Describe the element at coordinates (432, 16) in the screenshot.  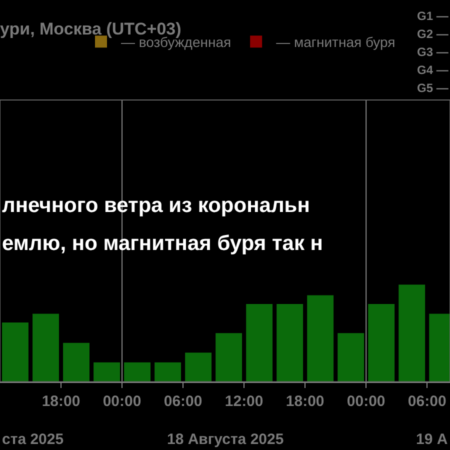
I see `text: G1 —` at that location.